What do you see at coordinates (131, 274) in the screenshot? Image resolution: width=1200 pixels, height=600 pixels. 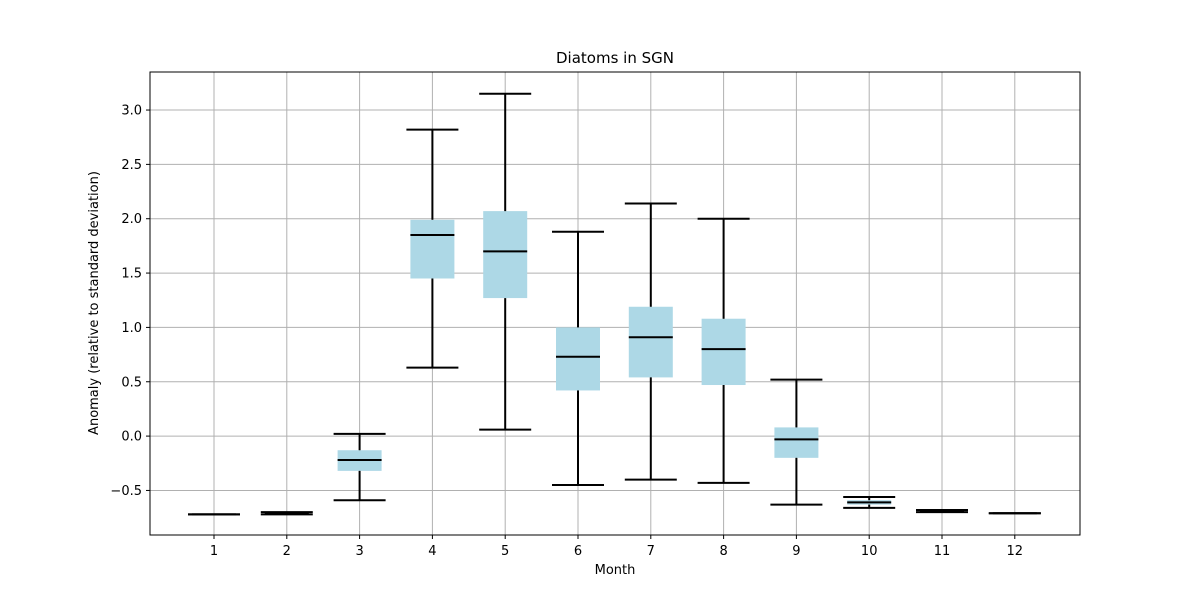 I see `y-tick-label: 1.5` at bounding box center [131, 274].